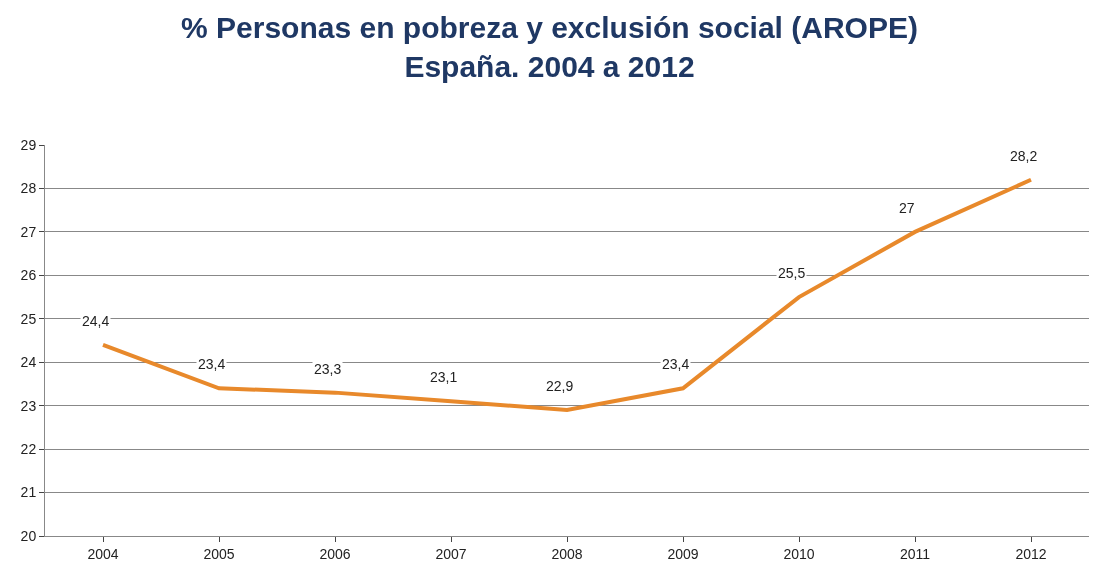 This screenshot has width=1099, height=578. I want to click on x-tick-label: 2005, so click(219, 553).